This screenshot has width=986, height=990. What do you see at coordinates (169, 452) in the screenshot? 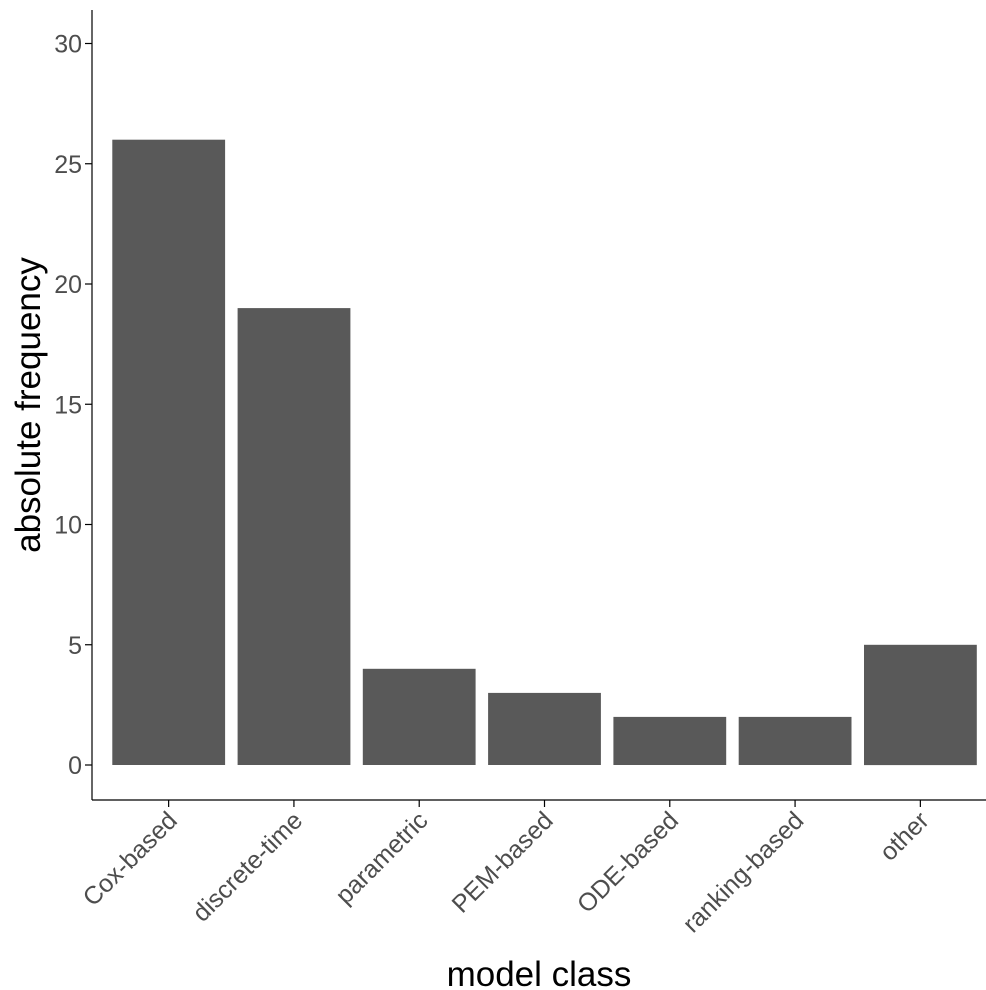
I see `bar-cox-based` at bounding box center [169, 452].